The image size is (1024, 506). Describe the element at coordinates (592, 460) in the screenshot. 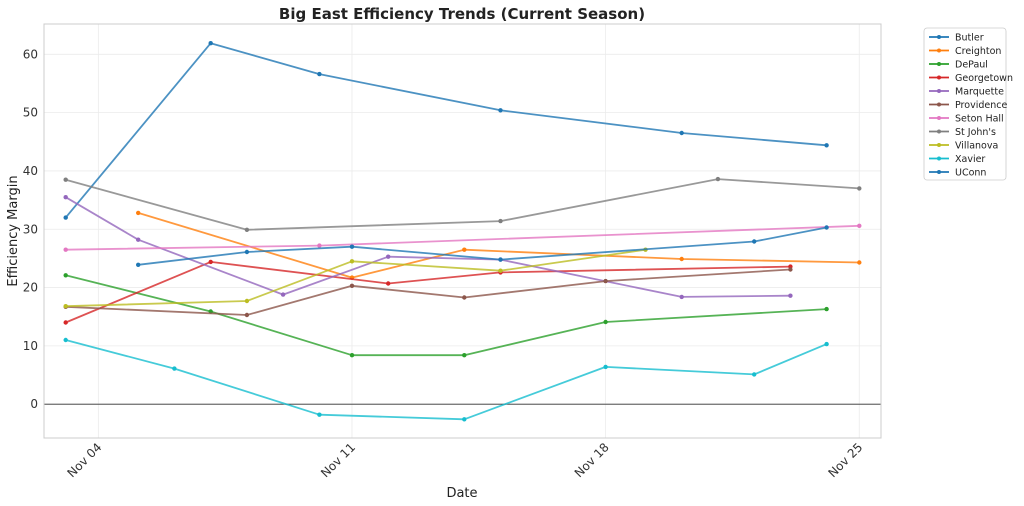

I see `x-tick-label: Nov 18` at that location.